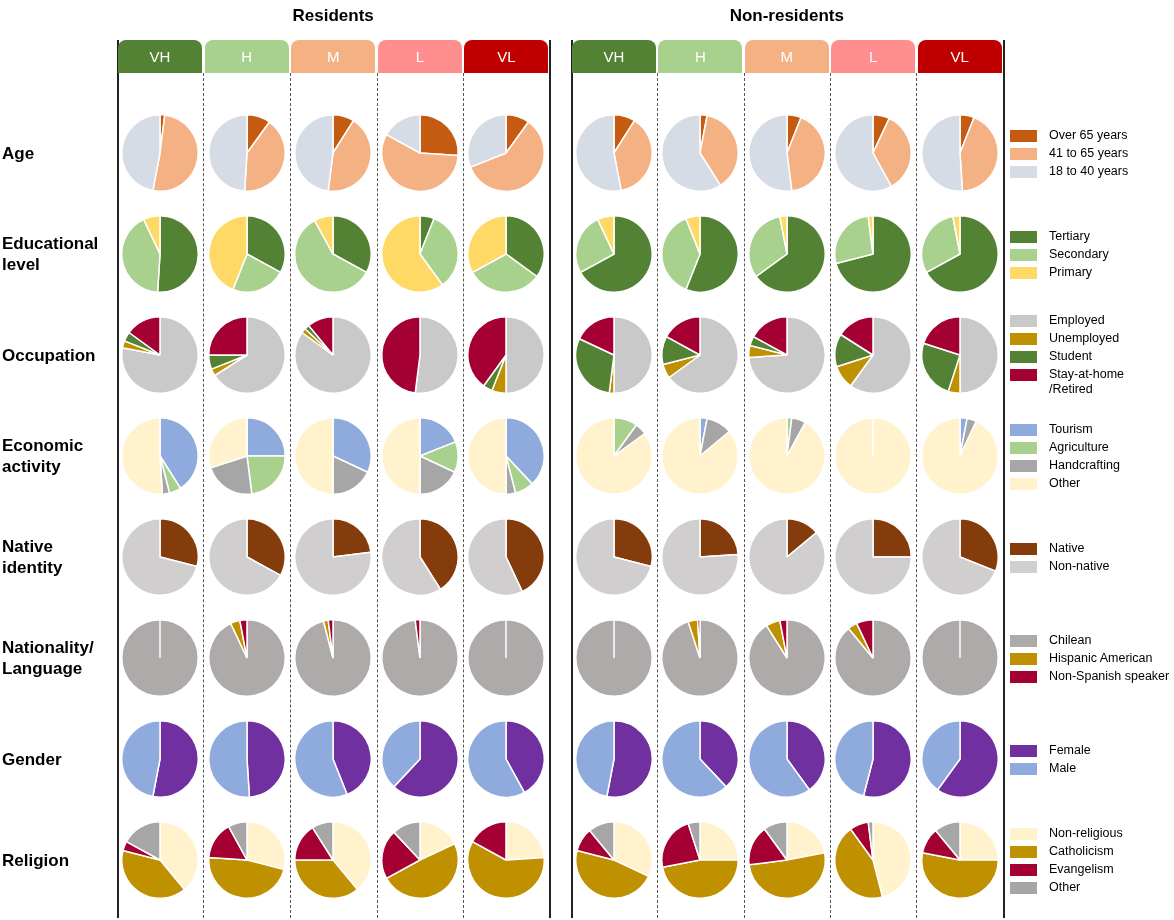  I want to click on legend-label: Non-religious, so click(1086, 833).